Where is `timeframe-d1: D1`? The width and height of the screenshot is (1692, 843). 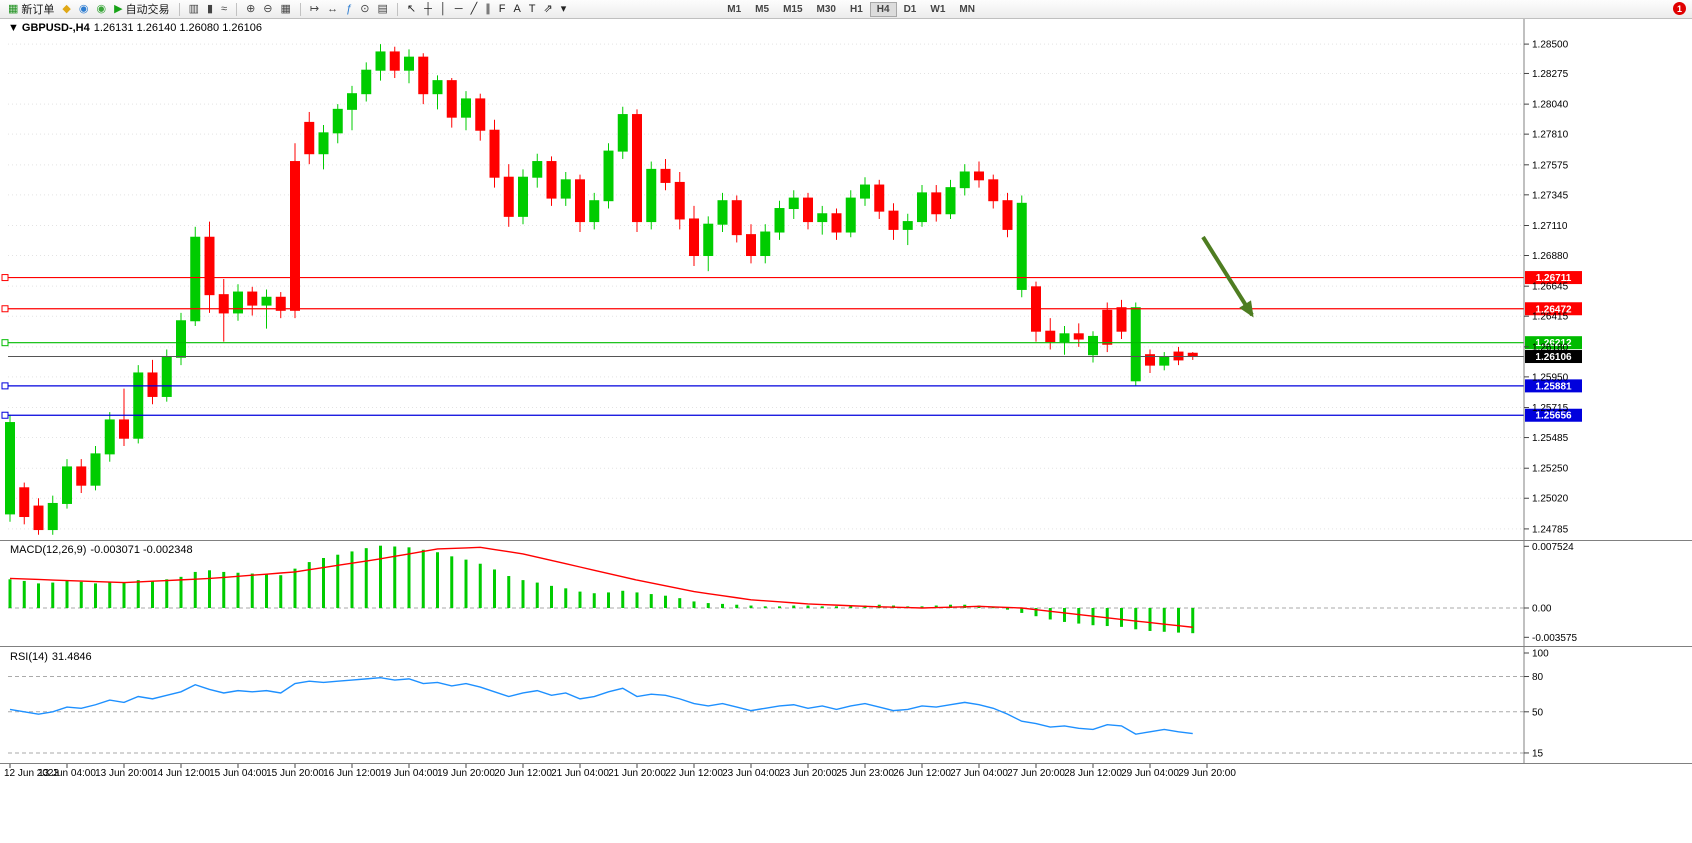 timeframe-d1: D1 is located at coordinates (910, 9).